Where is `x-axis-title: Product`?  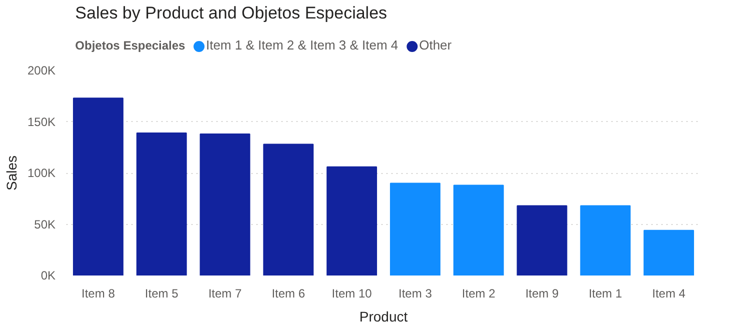 x-axis-title: Product is located at coordinates (383, 316).